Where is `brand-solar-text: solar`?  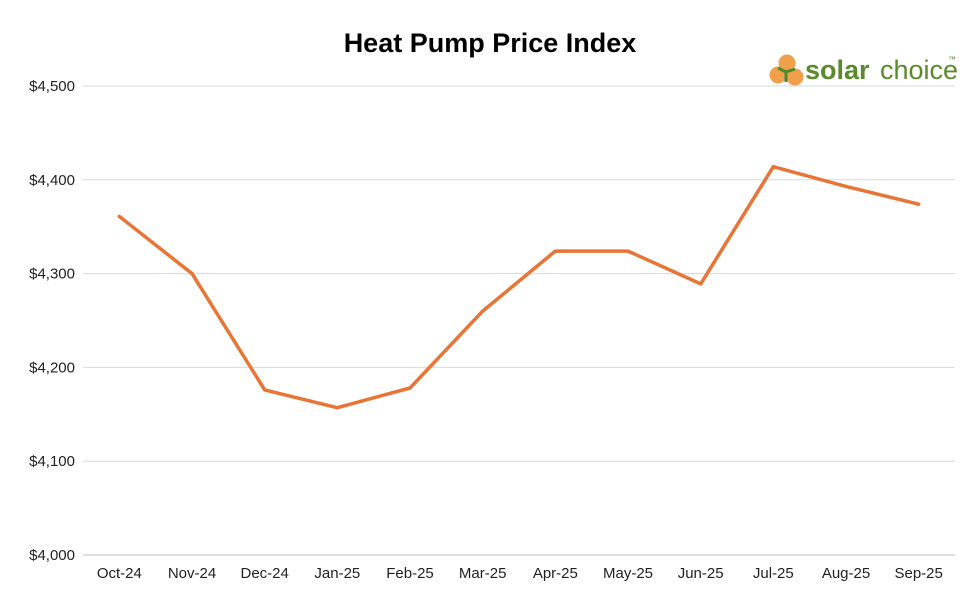 brand-solar-text: solar is located at coordinates (837, 70).